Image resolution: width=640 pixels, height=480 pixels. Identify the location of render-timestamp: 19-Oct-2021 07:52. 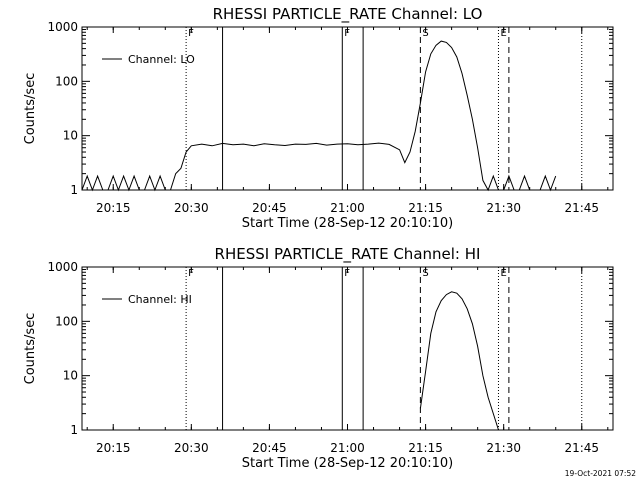
(600, 473).